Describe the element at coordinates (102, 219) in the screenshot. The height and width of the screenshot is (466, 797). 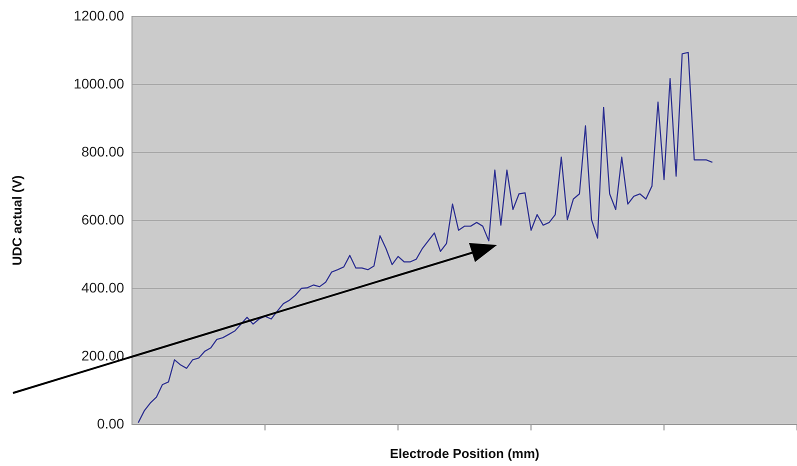
I see `y-tick-label: 600.00` at that location.